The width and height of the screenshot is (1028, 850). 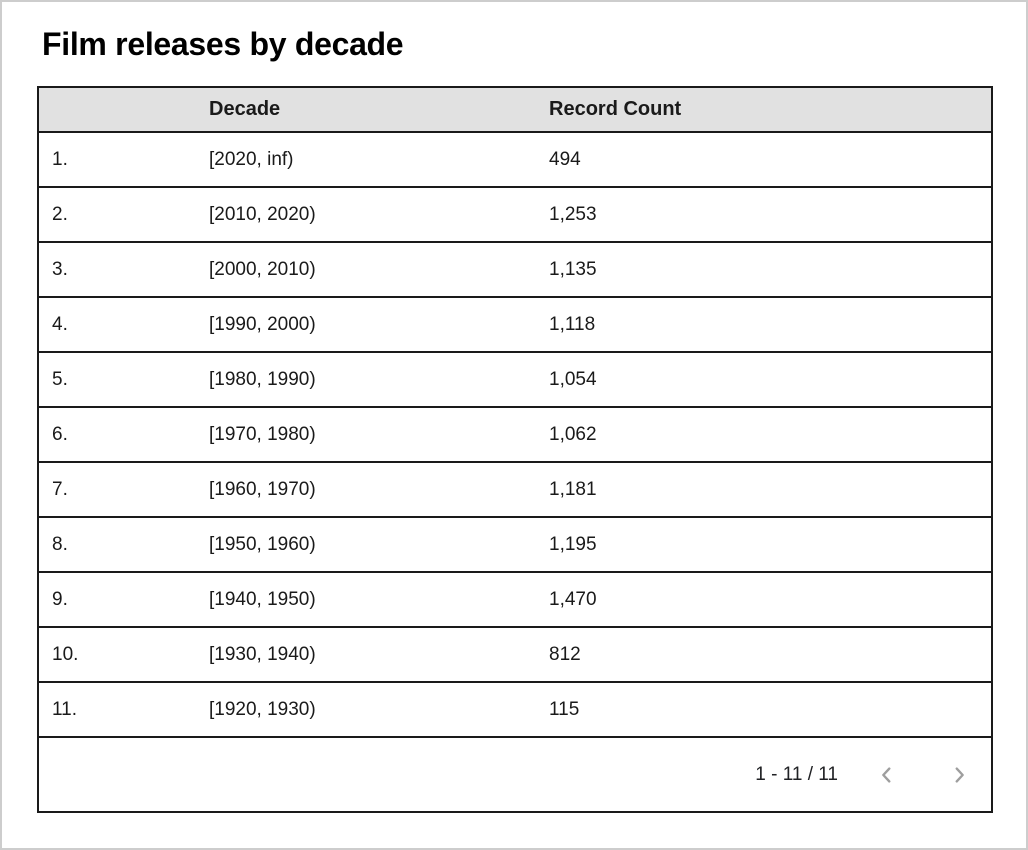 I want to click on header-cell-decade: Decade, so click(x=245, y=109).